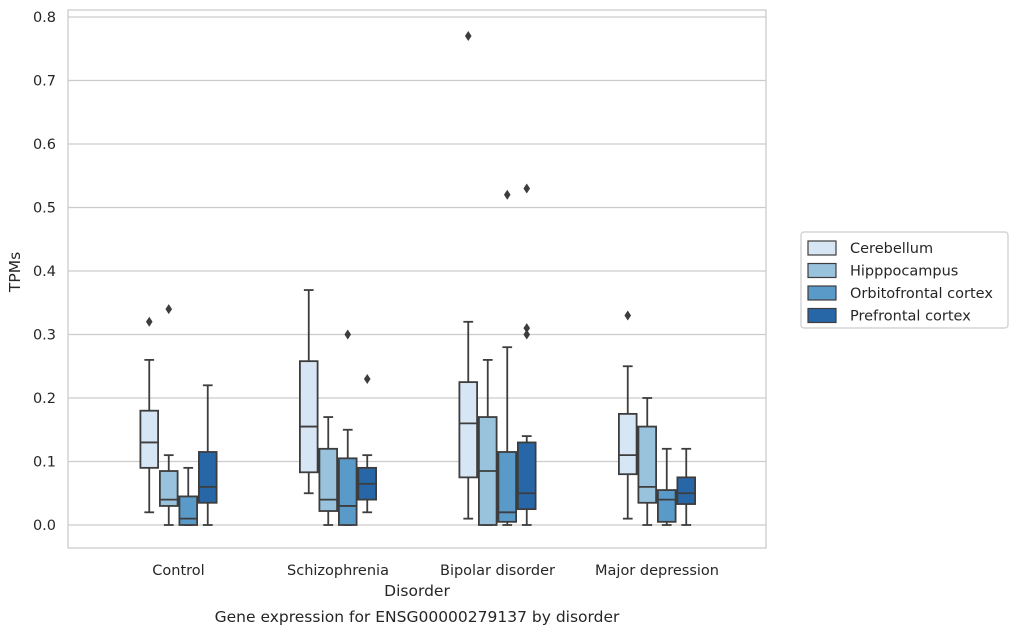 The image size is (1018, 635). Describe the element at coordinates (904, 272) in the screenshot. I see `legend-entry: Hipppocampus` at that location.